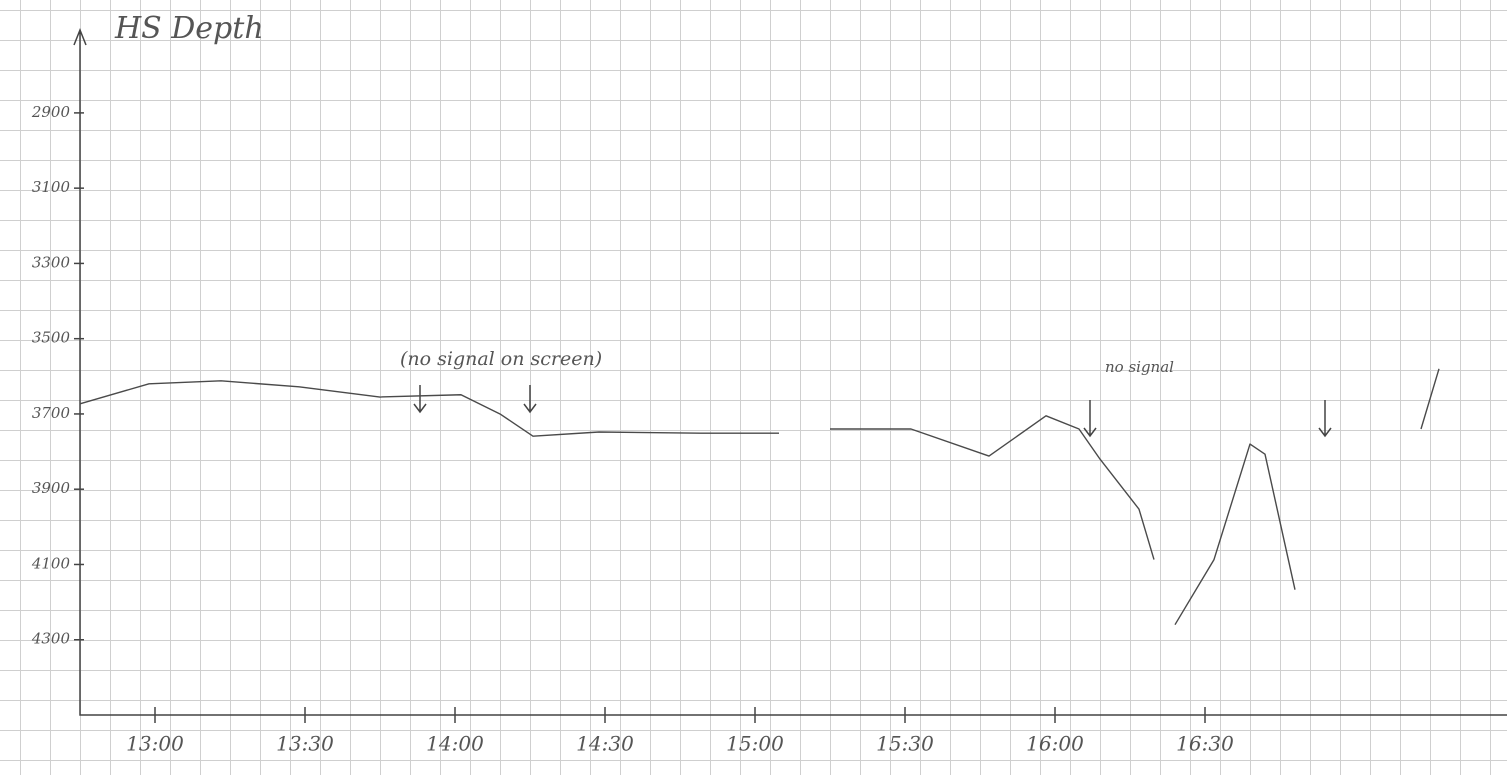 This screenshot has height=775, width=1507. What do you see at coordinates (51, 413) in the screenshot?
I see `y-tick-label: 3700` at bounding box center [51, 413].